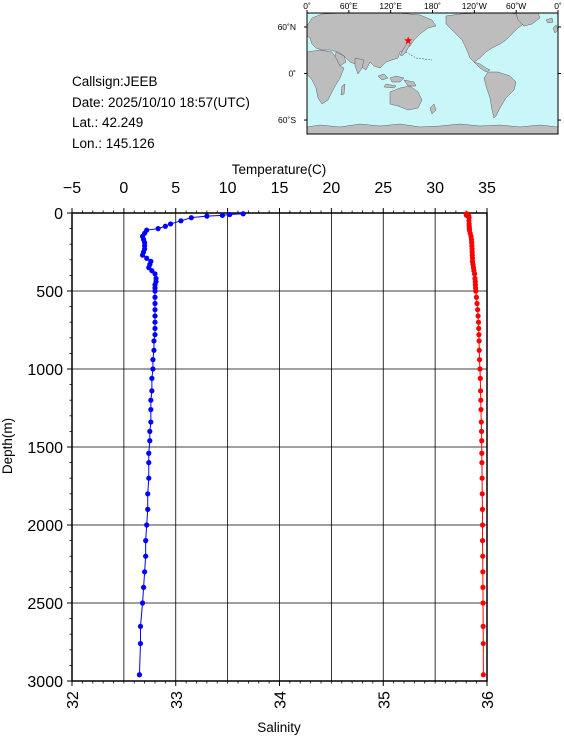  Describe the element at coordinates (72, 188) in the screenshot. I see `temperature-tick-label: −5` at that location.